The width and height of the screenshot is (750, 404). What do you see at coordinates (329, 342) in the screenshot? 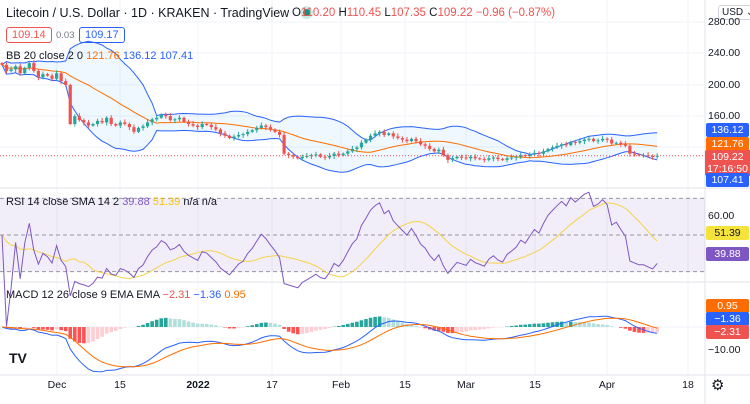
I see `macd-signal-line` at bounding box center [329, 342].